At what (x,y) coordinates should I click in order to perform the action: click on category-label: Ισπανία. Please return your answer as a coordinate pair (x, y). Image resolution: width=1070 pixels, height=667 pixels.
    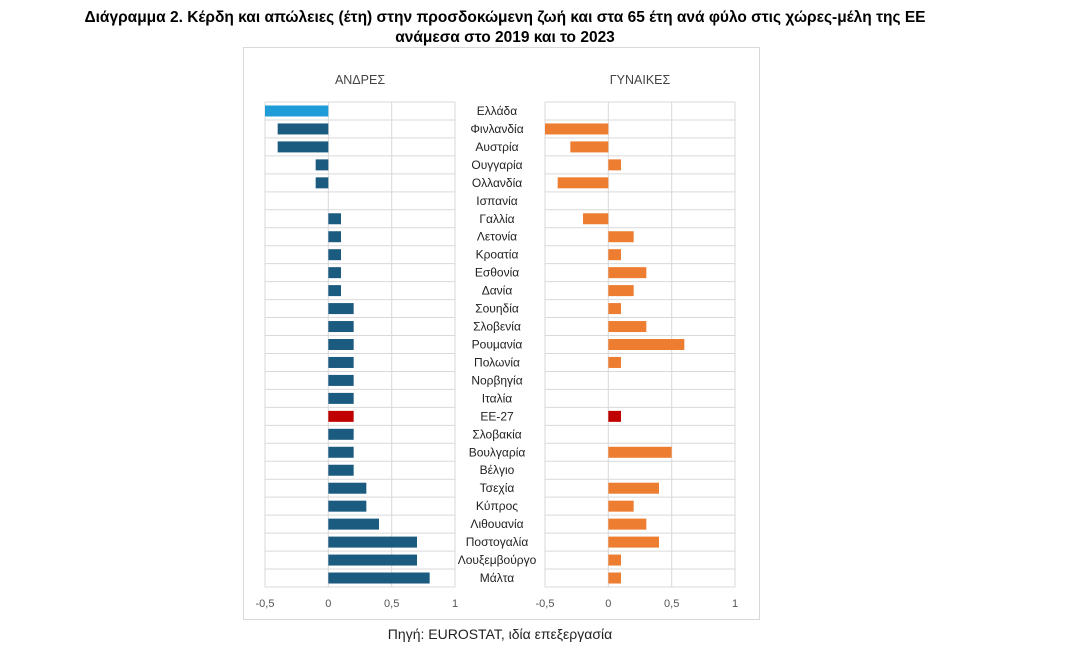
    Looking at the image, I should click on (496, 201).